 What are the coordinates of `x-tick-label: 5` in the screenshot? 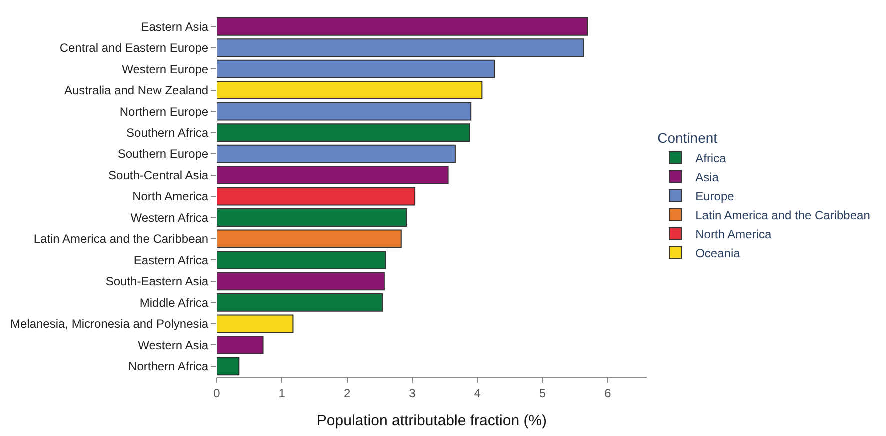 It's located at (542, 393).